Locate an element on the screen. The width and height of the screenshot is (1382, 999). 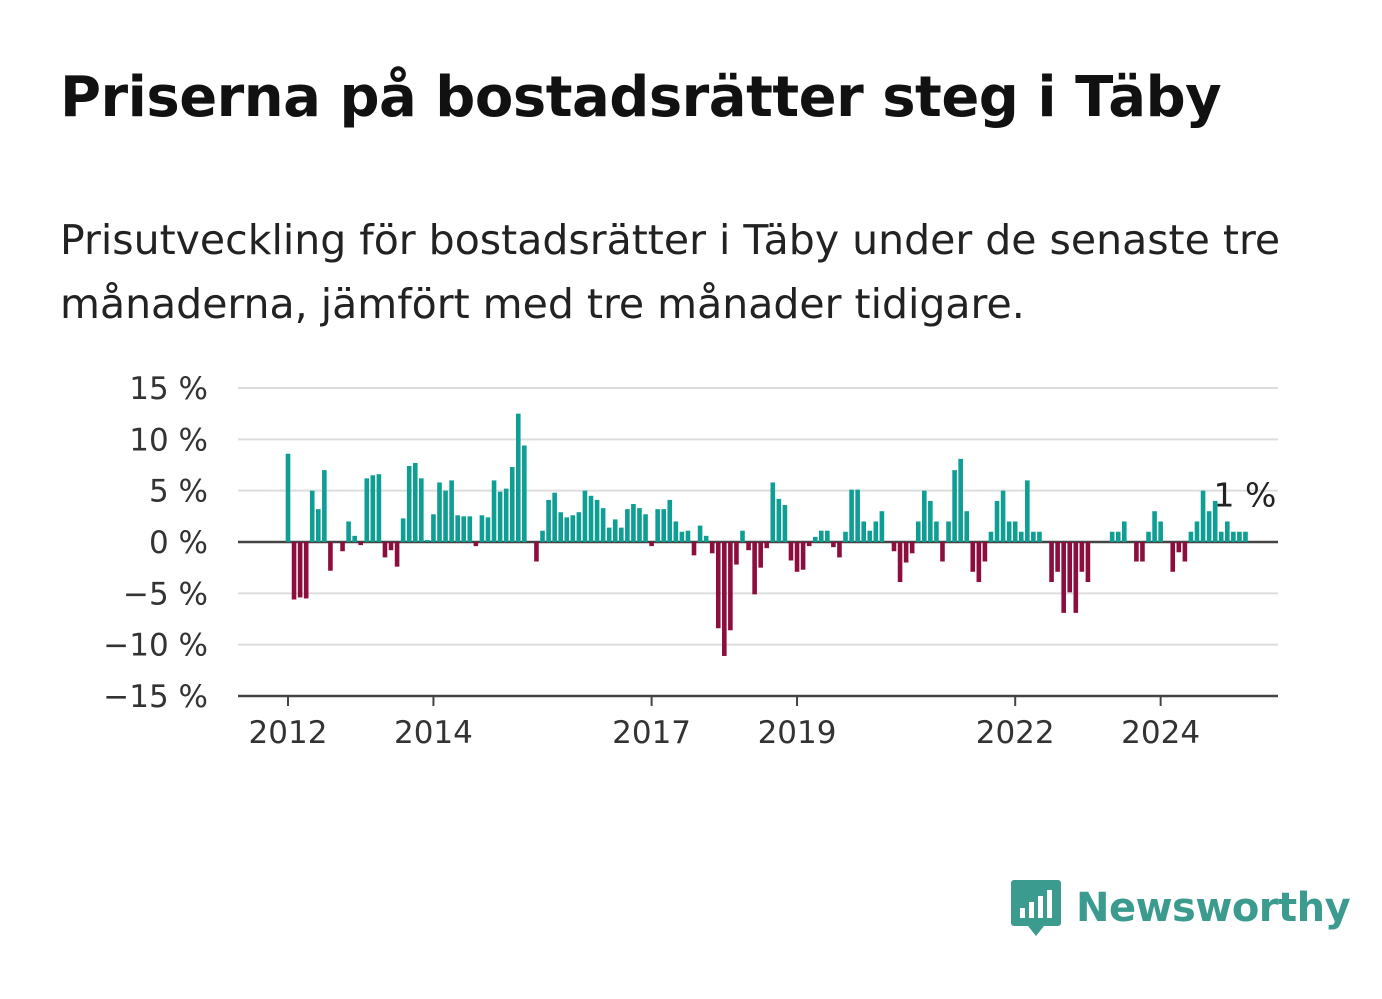
bar-chart-speech-bubble-icon is located at coordinates (1036, 908).